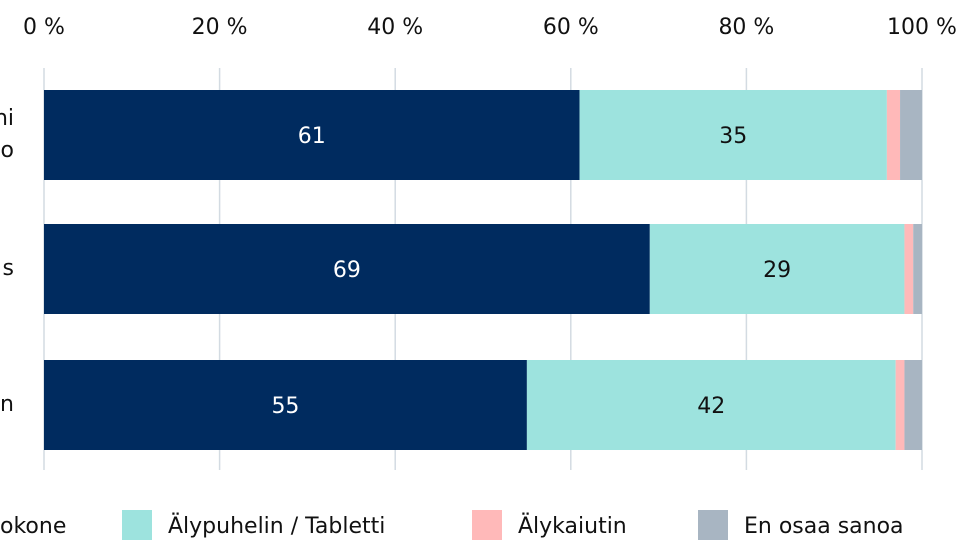 Image resolution: width=974 pixels, height=544 pixels. Describe the element at coordinates (572, 526) in the screenshot. I see `legend-label: Älykaiutin` at that location.